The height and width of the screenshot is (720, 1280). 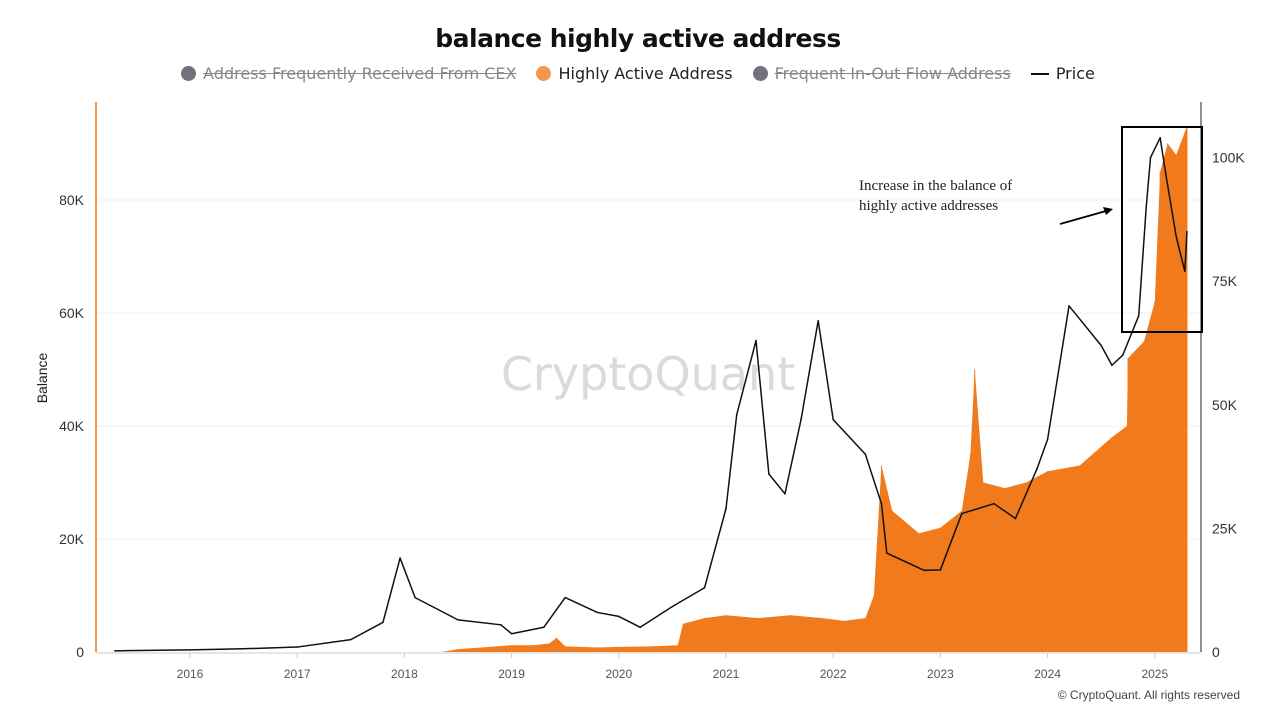 I want to click on footer-copyright: © CryptoQuant. All rights reserved, so click(x=1148, y=695).